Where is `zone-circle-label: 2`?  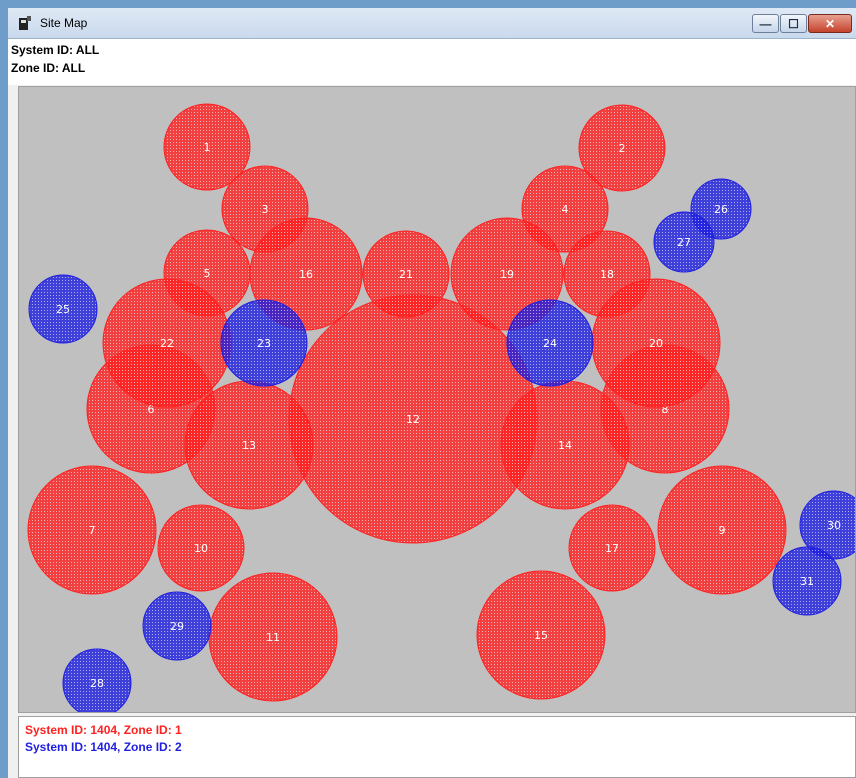 zone-circle-label: 2 is located at coordinates (622, 148).